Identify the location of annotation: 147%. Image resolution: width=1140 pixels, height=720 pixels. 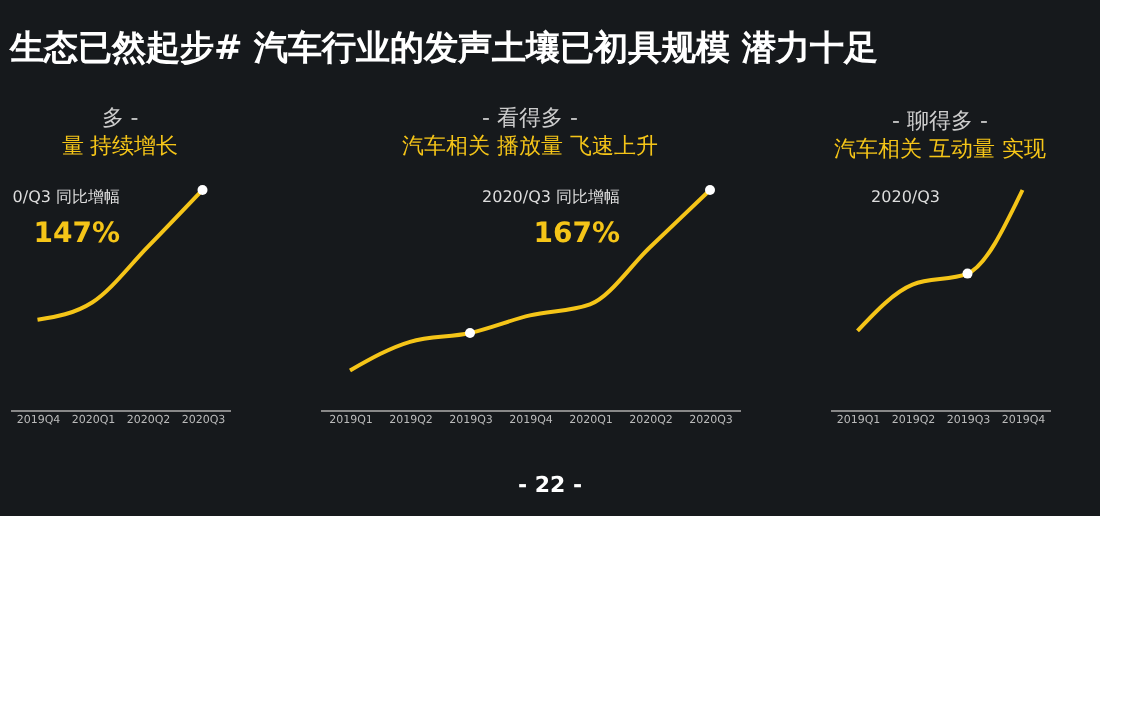
(76, 234).